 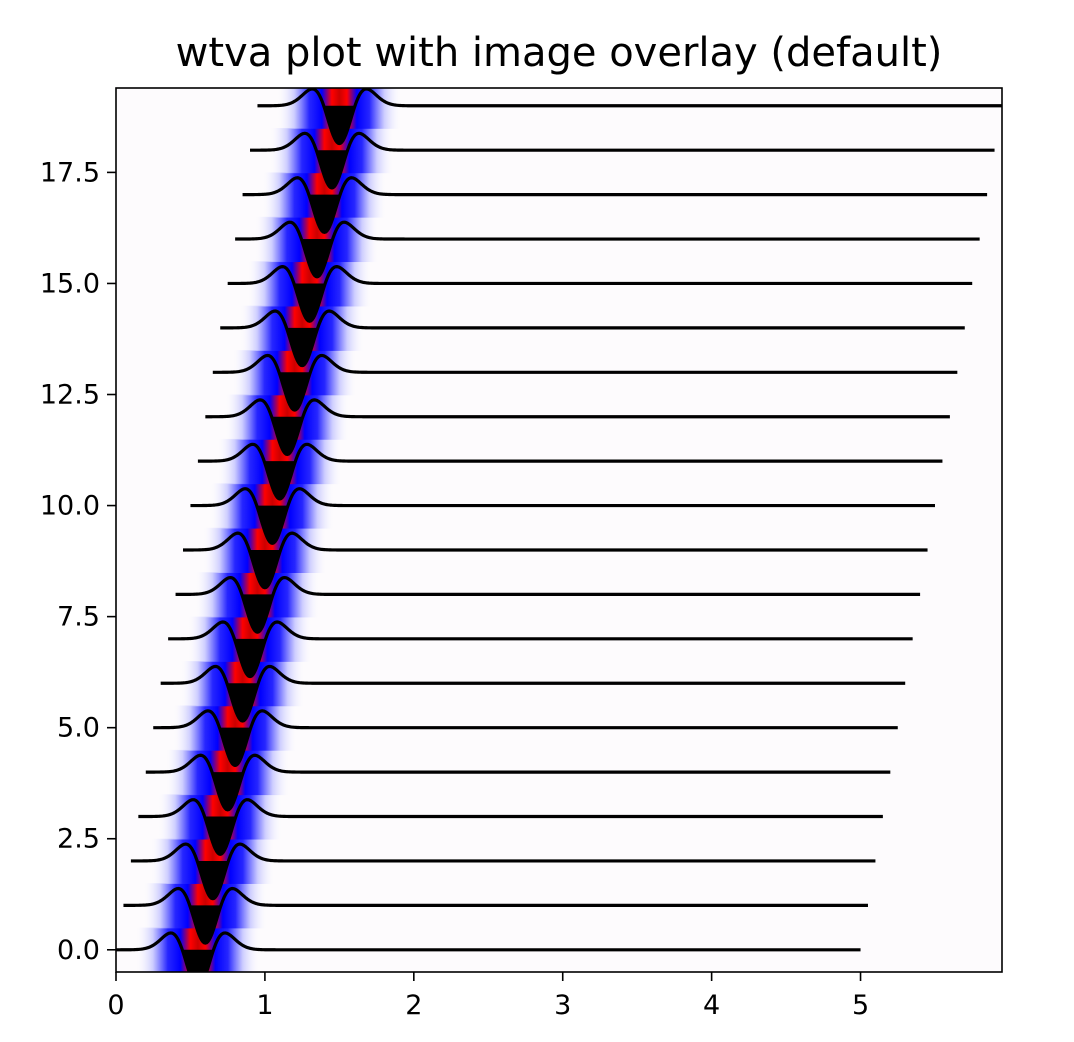 I want to click on y-tick-label: 5.0, so click(x=78, y=728).